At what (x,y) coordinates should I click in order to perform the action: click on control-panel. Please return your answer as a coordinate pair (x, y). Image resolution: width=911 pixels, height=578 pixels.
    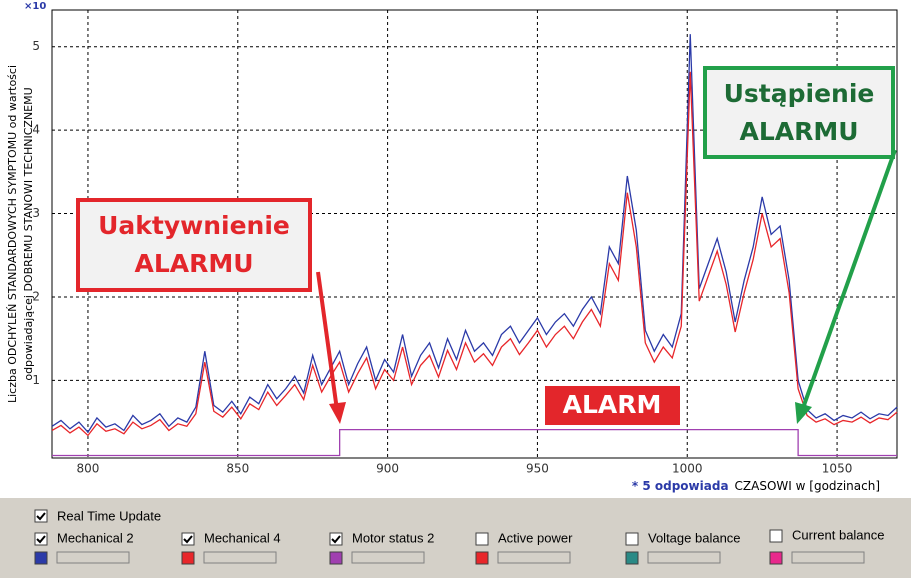
    Looking at the image, I should click on (455, 538).